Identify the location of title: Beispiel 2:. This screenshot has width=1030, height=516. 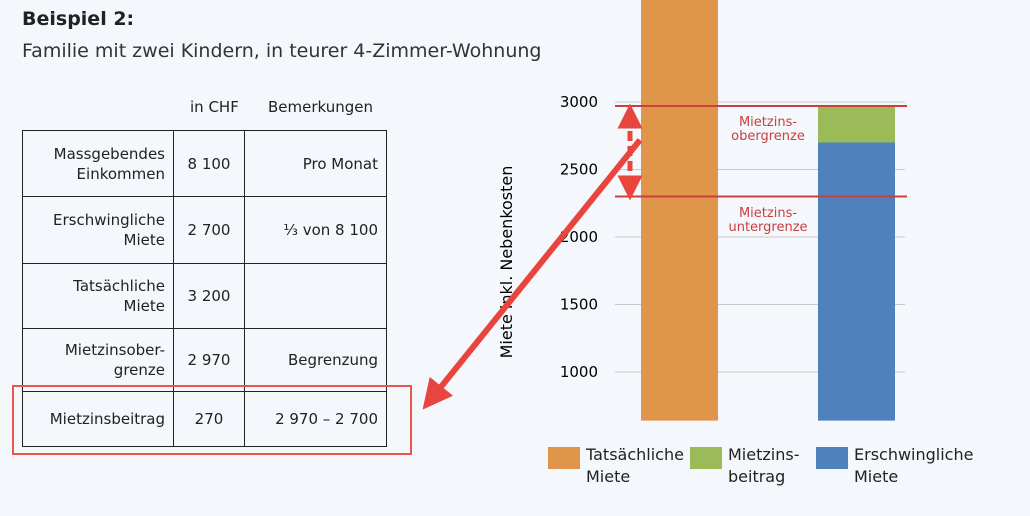
(78, 19).